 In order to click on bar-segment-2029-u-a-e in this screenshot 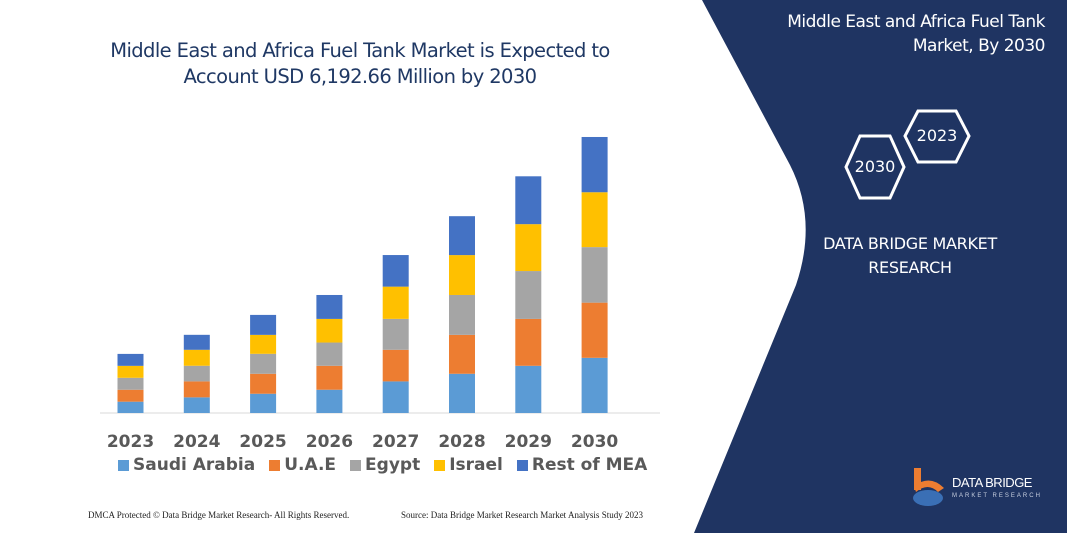, I will do `click(528, 342)`.